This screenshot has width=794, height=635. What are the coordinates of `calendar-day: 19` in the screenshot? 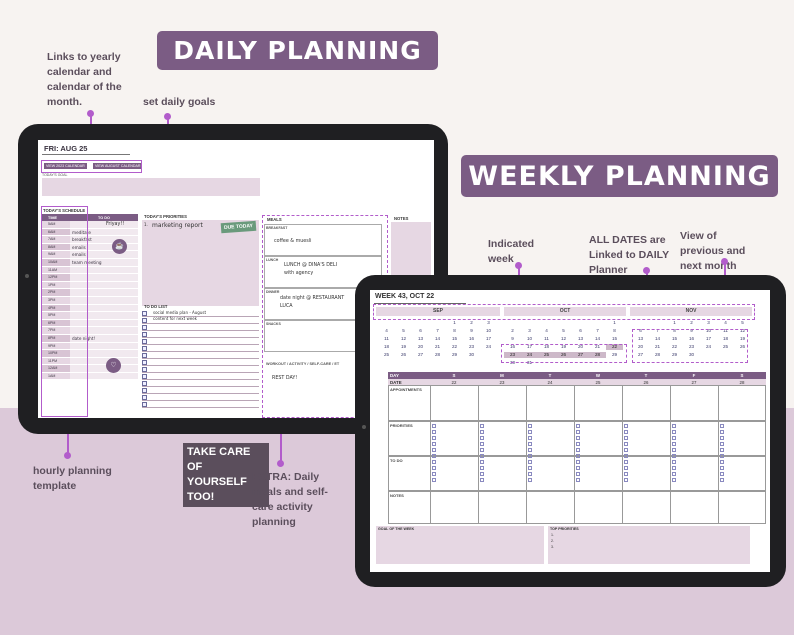 It's located at (403, 346).